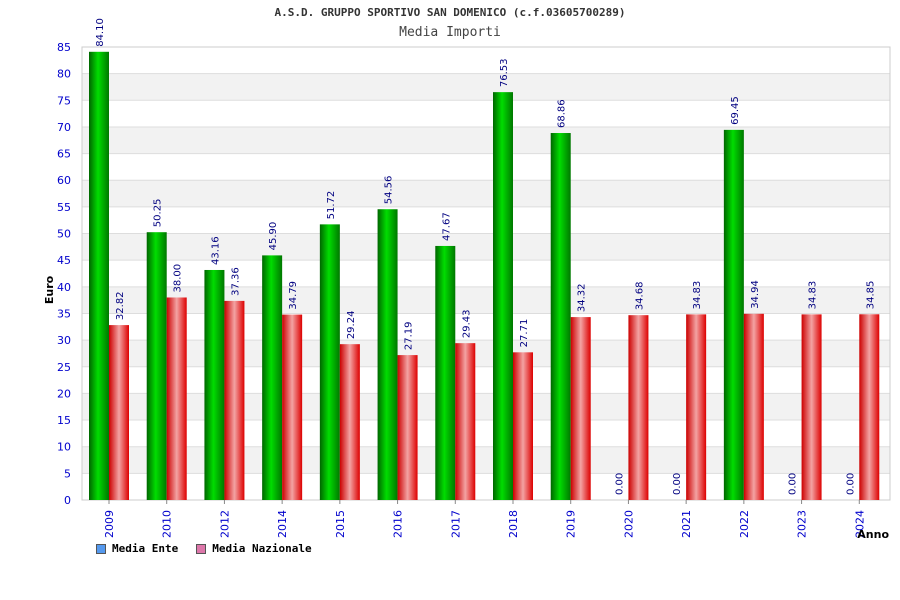 Image resolution: width=900 pixels, height=600 pixels. Describe the element at coordinates (64, 127) in the screenshot. I see `y-tick-label: 70` at that location.